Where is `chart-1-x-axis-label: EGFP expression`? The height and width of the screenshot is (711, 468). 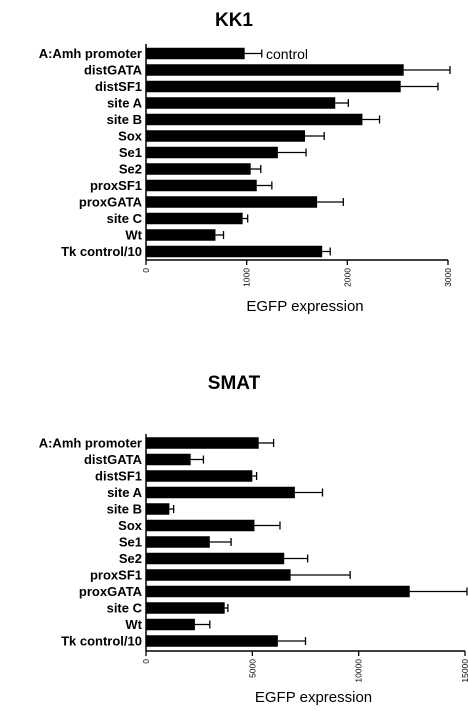 chart-1-x-axis-label: EGFP expression is located at coordinates (304, 306).